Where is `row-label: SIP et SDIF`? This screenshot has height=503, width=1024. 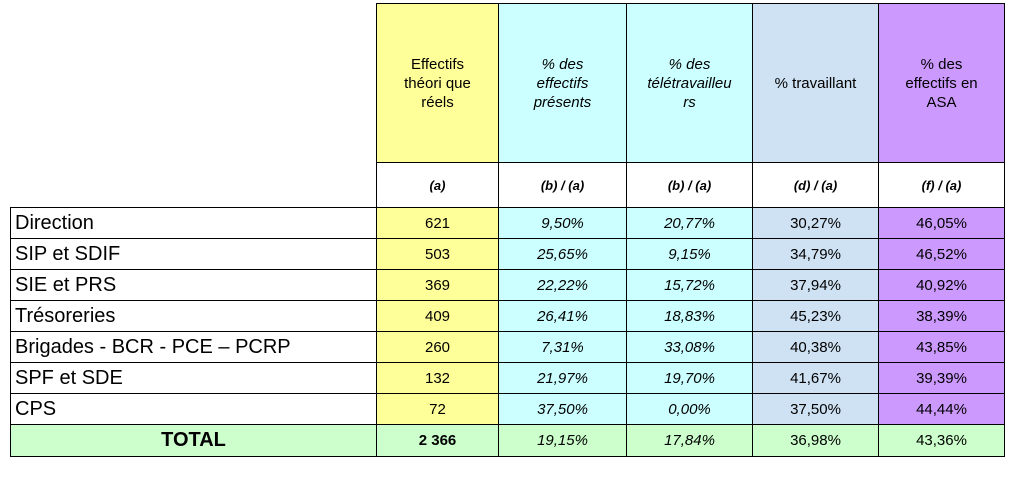
row-label: SIP et SDIF is located at coordinates (193, 254).